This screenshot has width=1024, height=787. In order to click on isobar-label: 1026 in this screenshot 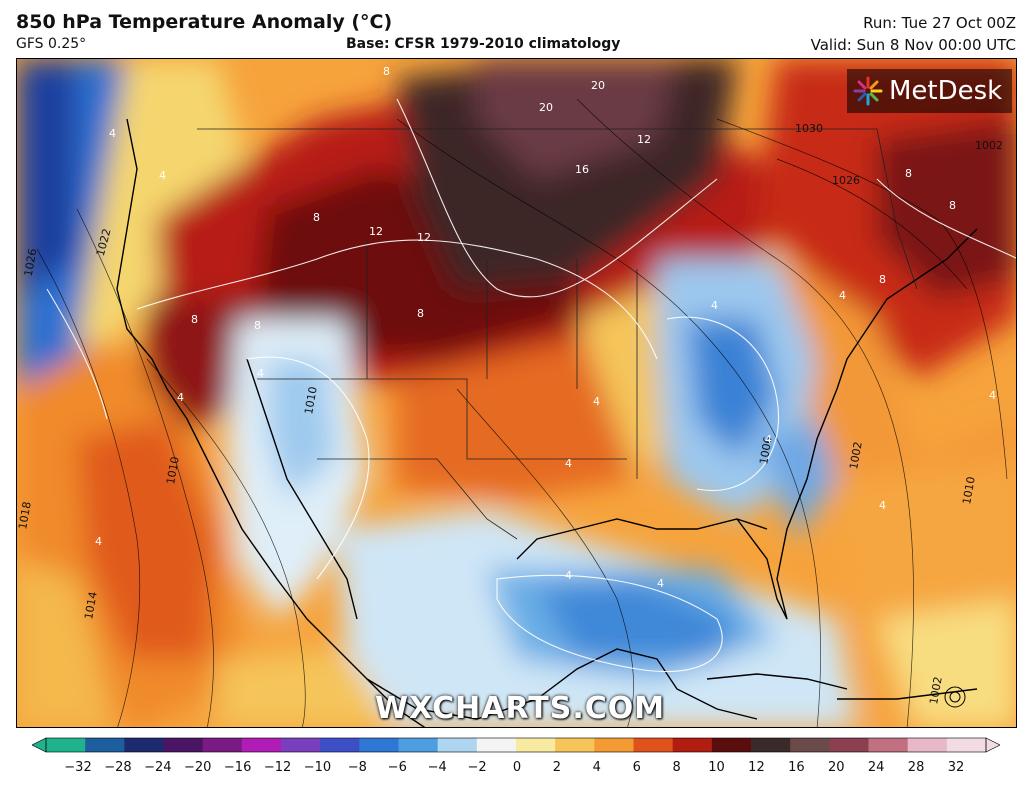, I will do `click(31, 263)`.